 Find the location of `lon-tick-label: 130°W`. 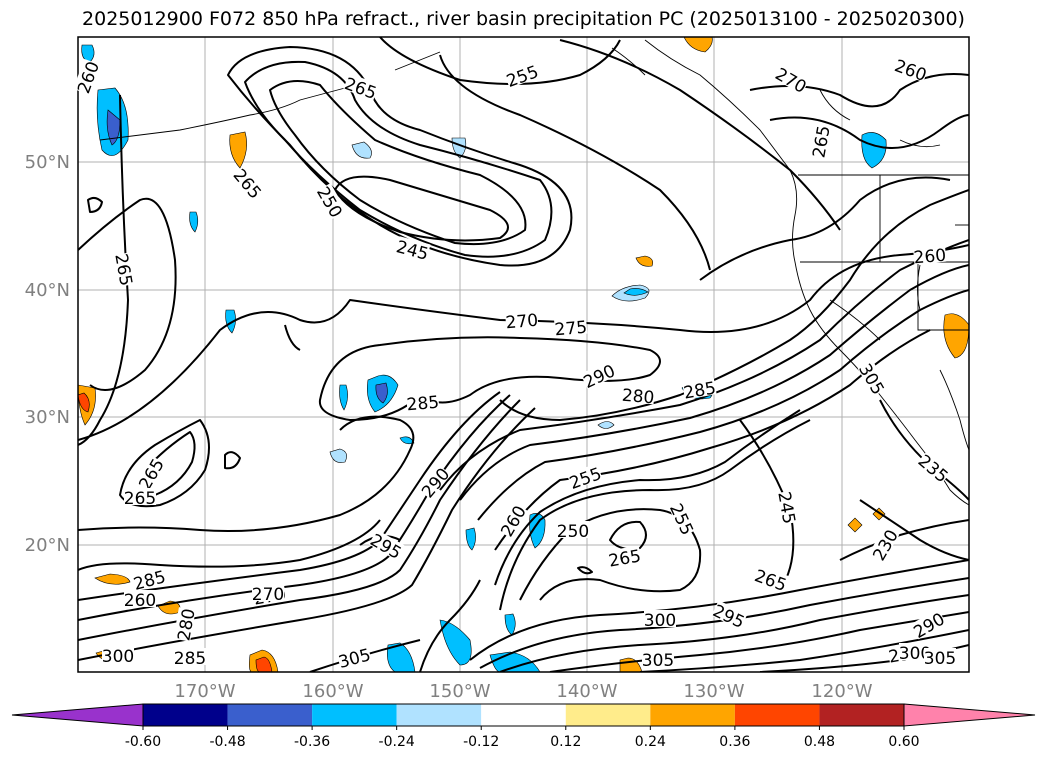

lon-tick-label: 130°W is located at coordinates (713, 691).